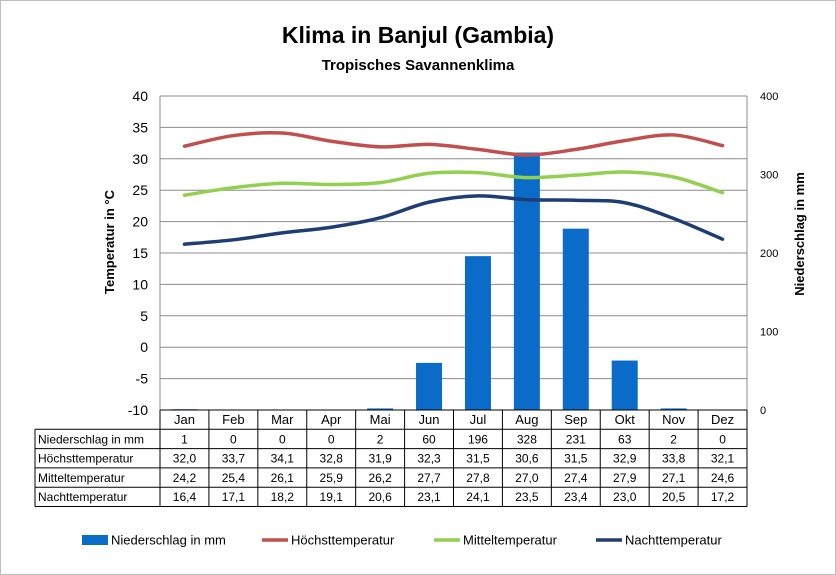  Describe the element at coordinates (234, 497) in the screenshot. I see `table-cell: 17,1` at that location.